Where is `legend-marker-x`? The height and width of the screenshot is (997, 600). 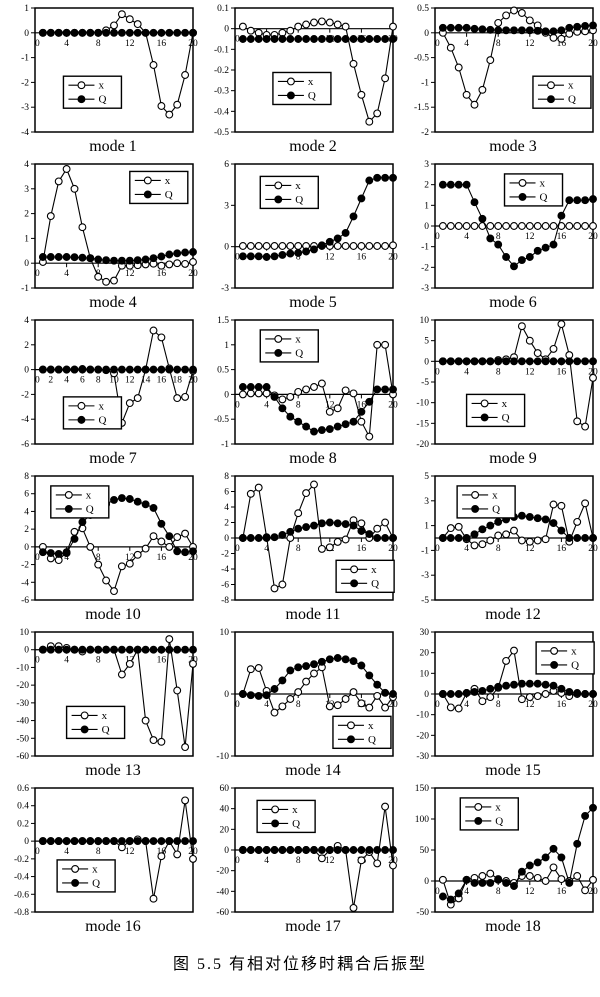 legend-marker-x is located at coordinates (478, 806).